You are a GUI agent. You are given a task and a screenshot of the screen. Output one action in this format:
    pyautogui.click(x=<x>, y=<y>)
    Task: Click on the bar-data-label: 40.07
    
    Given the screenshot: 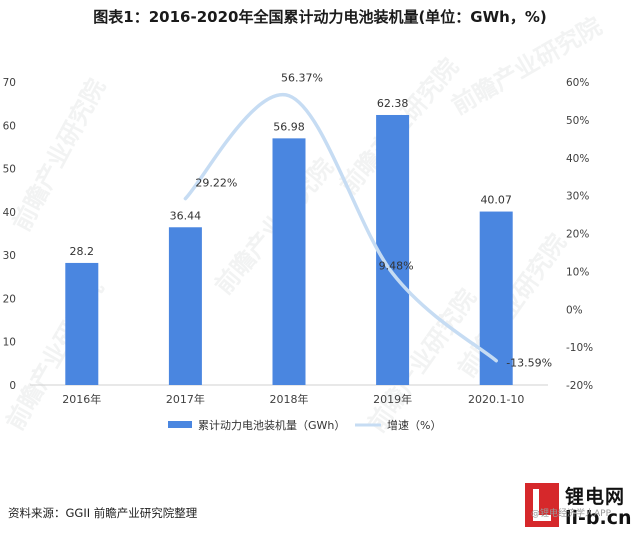 What is the action you would take?
    pyautogui.click(x=496, y=200)
    